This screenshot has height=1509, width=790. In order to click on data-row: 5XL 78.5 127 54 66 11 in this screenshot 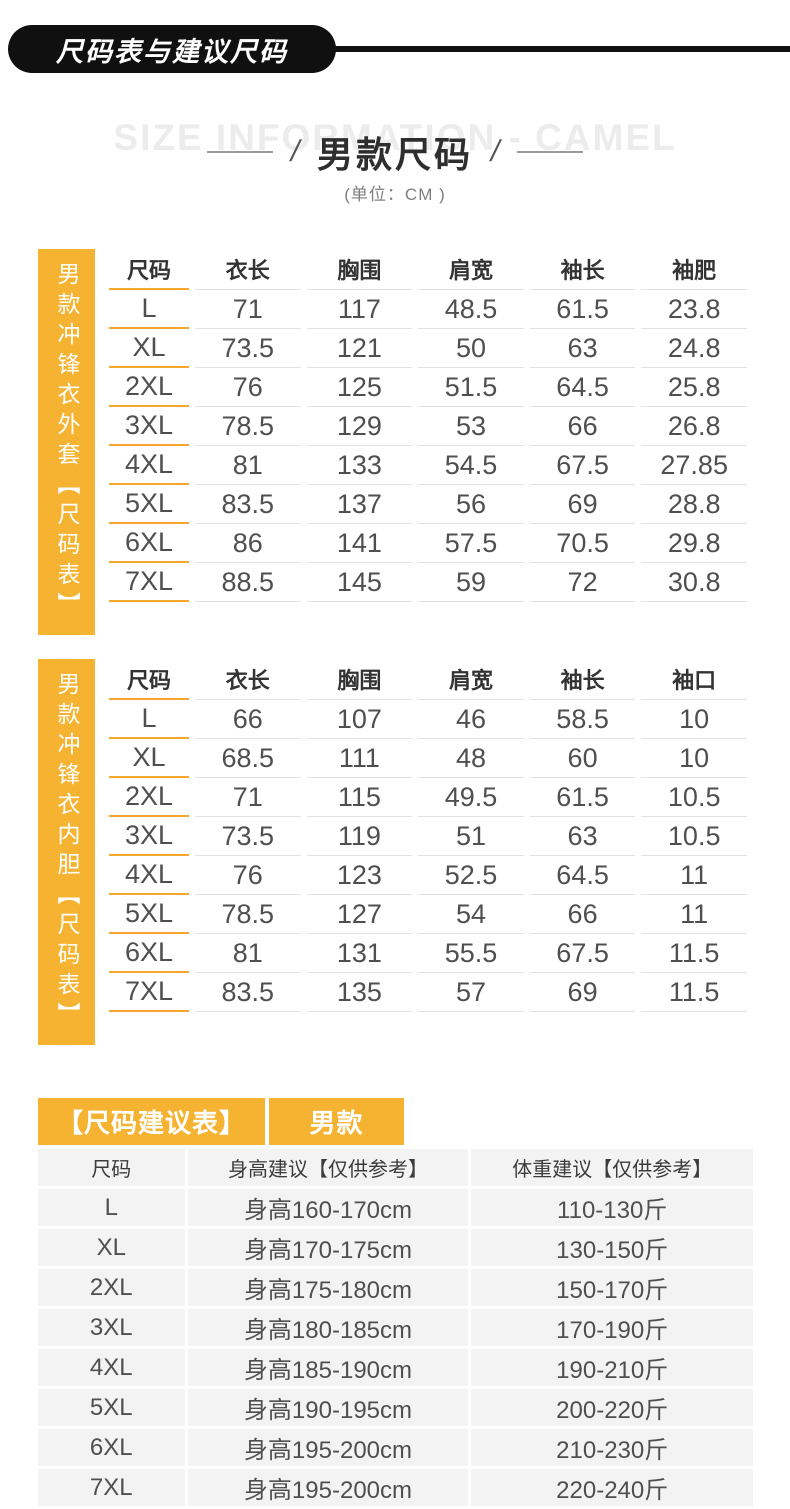, I will do `click(428, 914)`.